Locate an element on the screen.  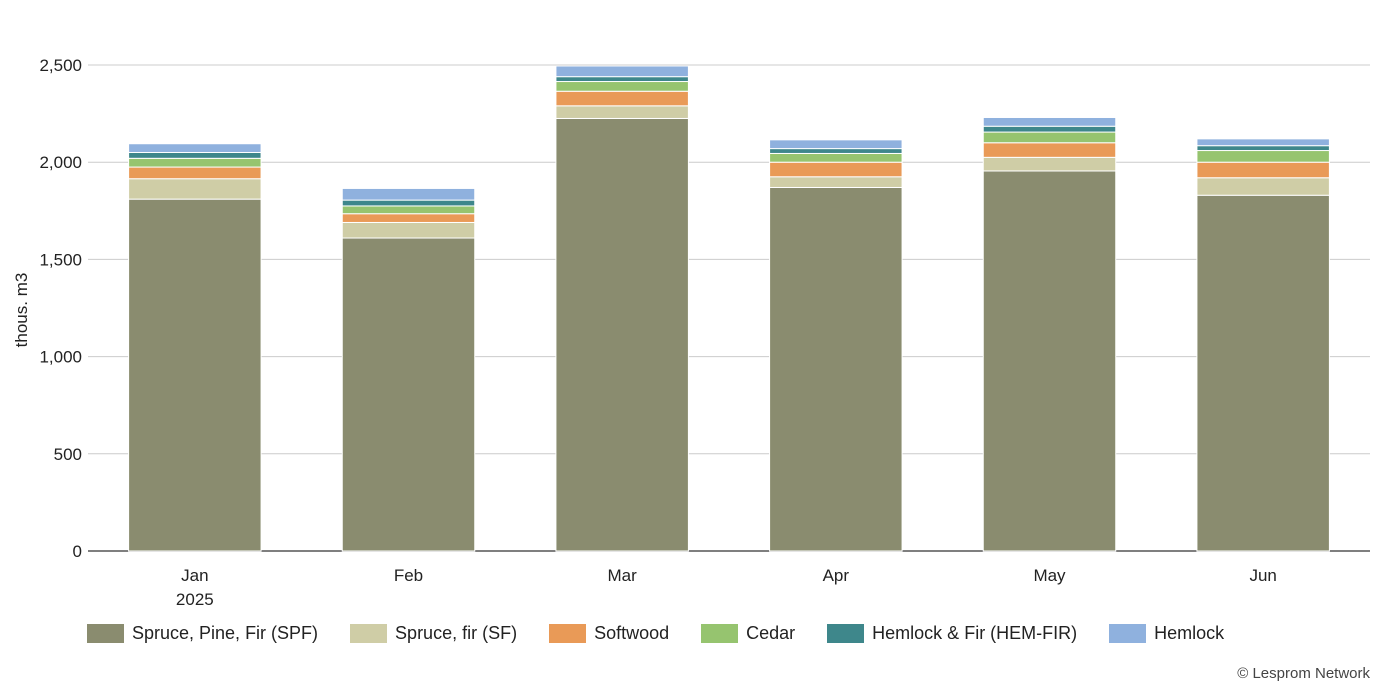
legend-label: Hemlock & Fir (HEM-FIR) is located at coordinates (975, 633).